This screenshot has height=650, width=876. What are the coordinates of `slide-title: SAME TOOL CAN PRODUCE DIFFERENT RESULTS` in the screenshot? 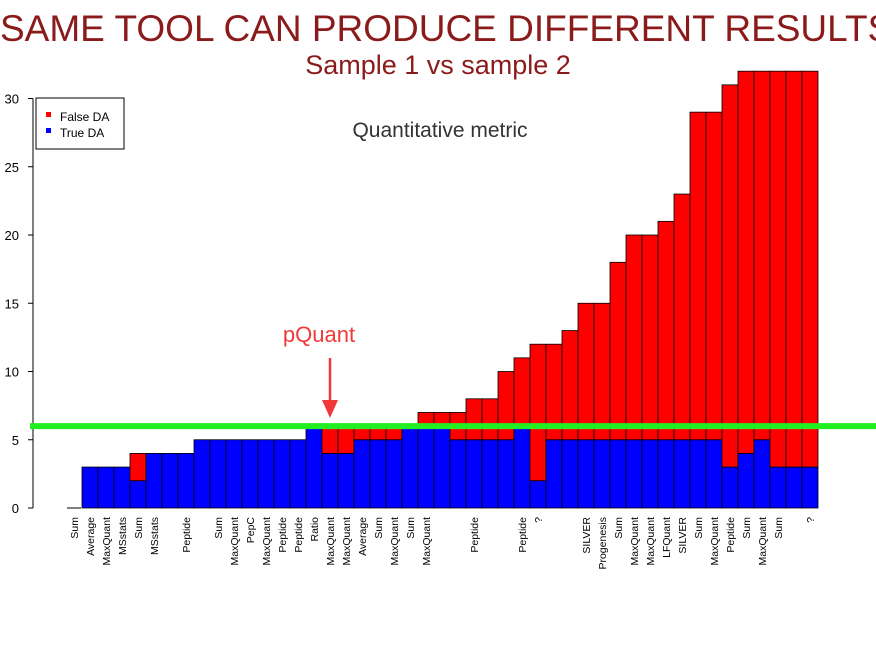 It's located at (438, 28).